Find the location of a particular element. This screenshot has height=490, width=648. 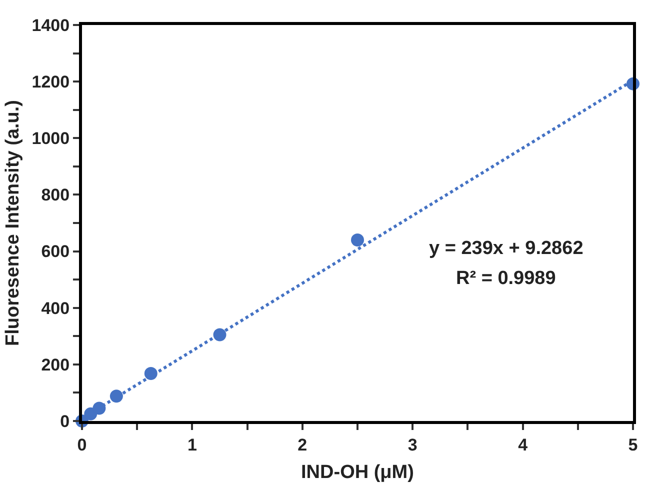

x-tick-label: 4 is located at coordinates (523, 444).